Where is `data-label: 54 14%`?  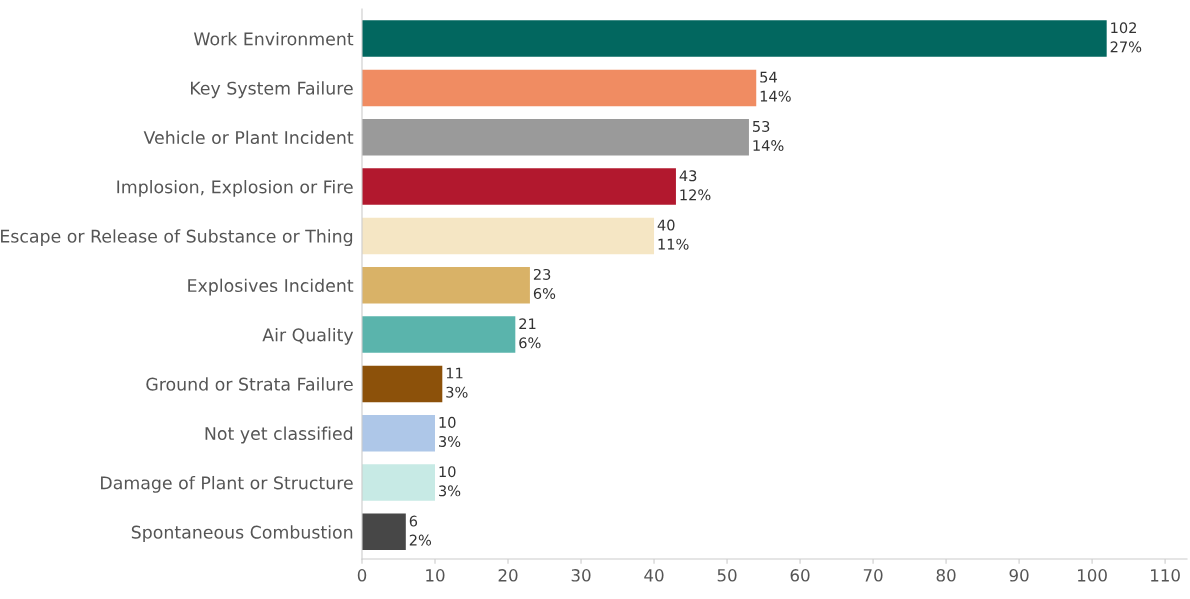 data-label: 54 14% is located at coordinates (775, 86).